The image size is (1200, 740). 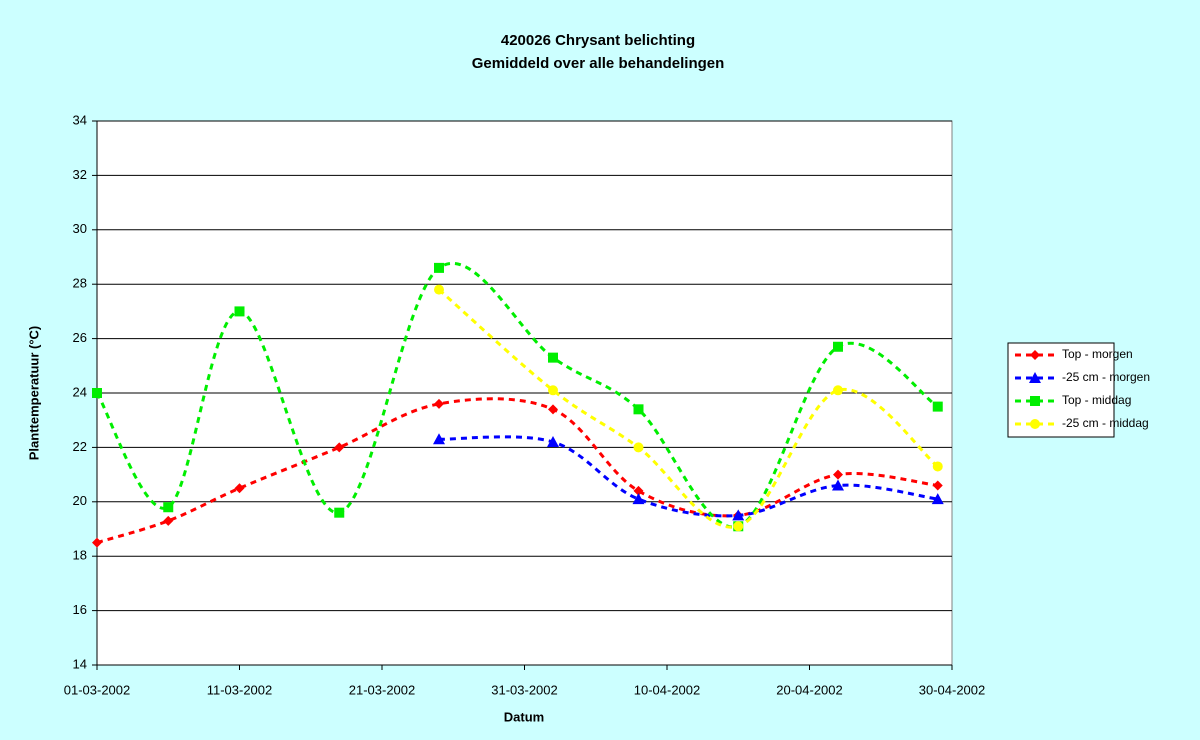 What do you see at coordinates (80, 663) in the screenshot?
I see `y-tick-label: 14` at bounding box center [80, 663].